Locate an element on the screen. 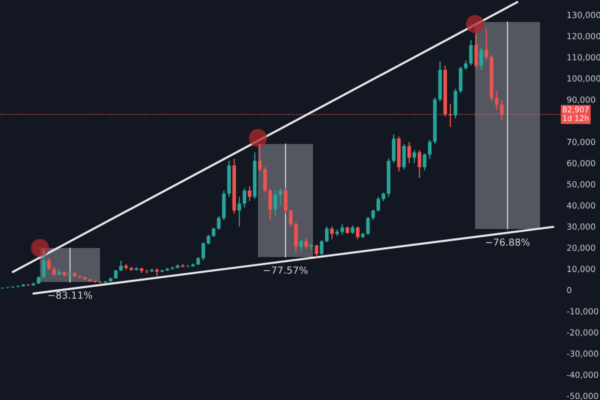  y-tick-label: 90,000 is located at coordinates (581, 100).